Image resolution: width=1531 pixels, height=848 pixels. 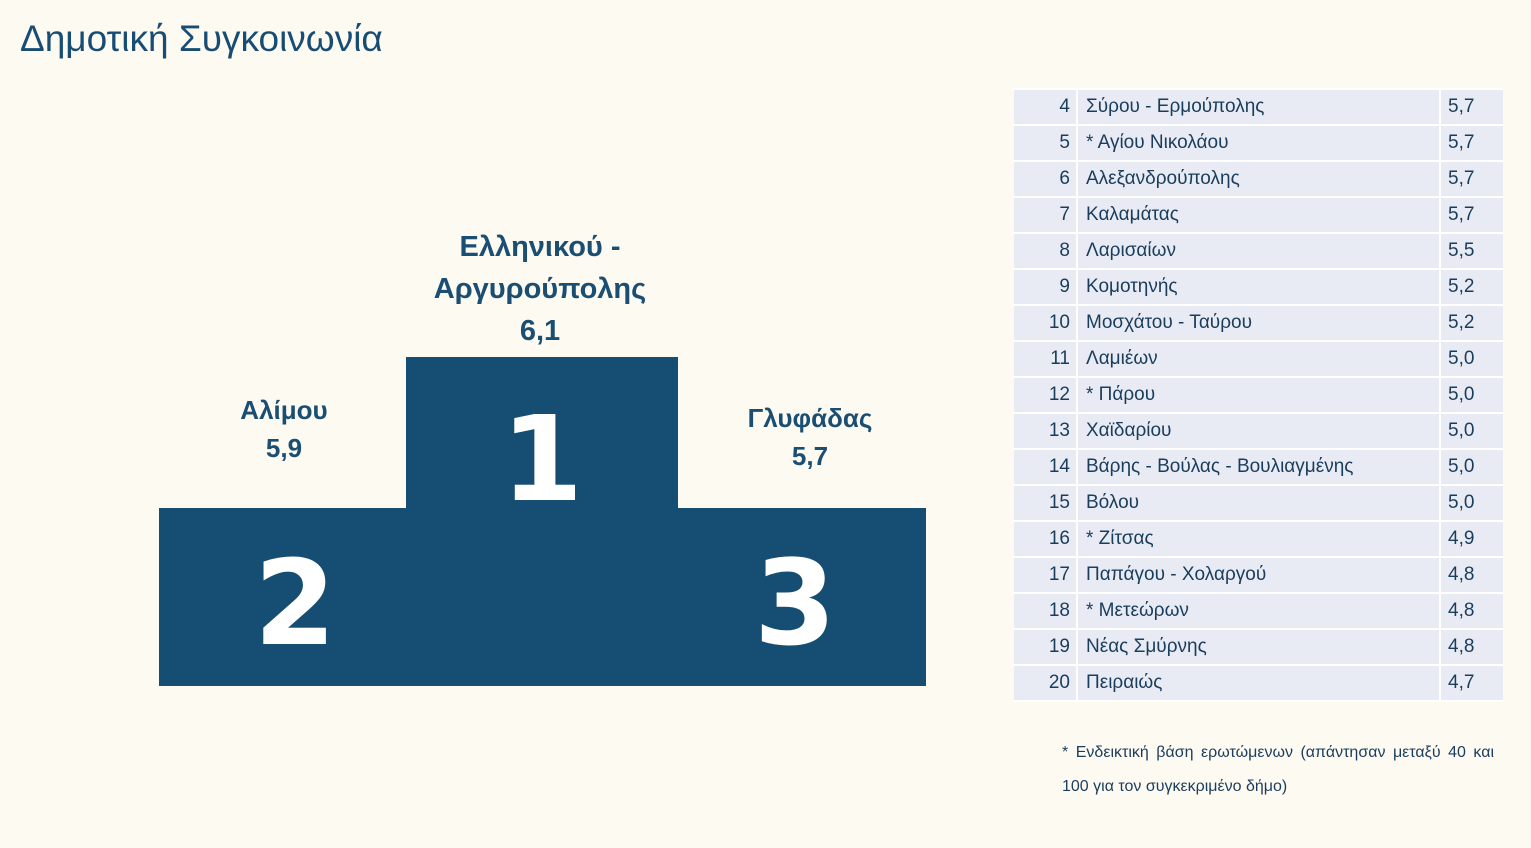 I want to click on table-cell-rank: 6, so click(x=1046, y=179).